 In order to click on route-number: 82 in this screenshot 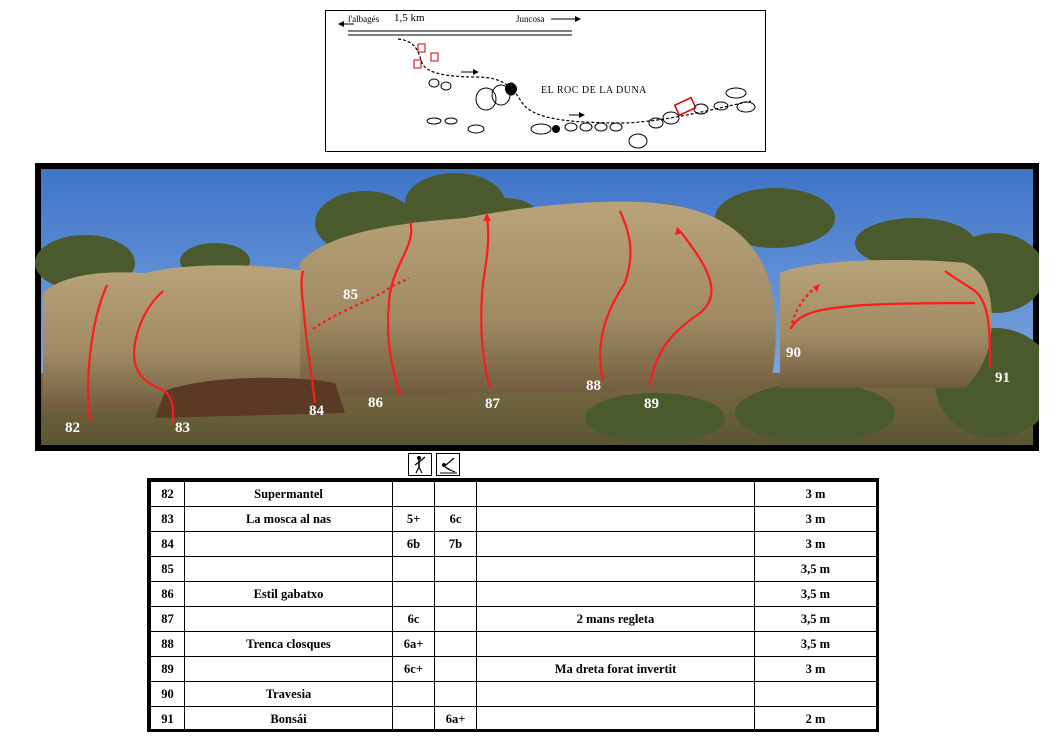, I will do `click(167, 494)`.